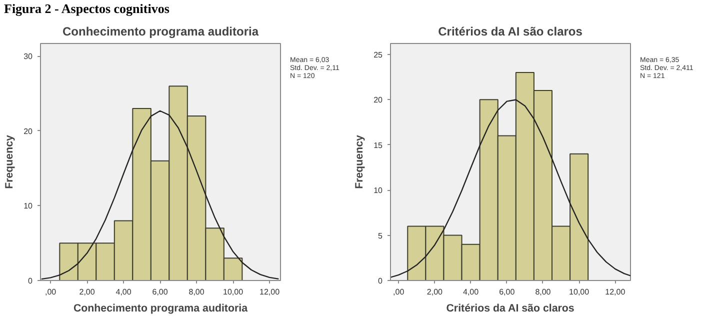  What do you see at coordinates (160, 31) in the screenshot?
I see `chart-title: Conhecimento programa auditoria` at bounding box center [160, 31].